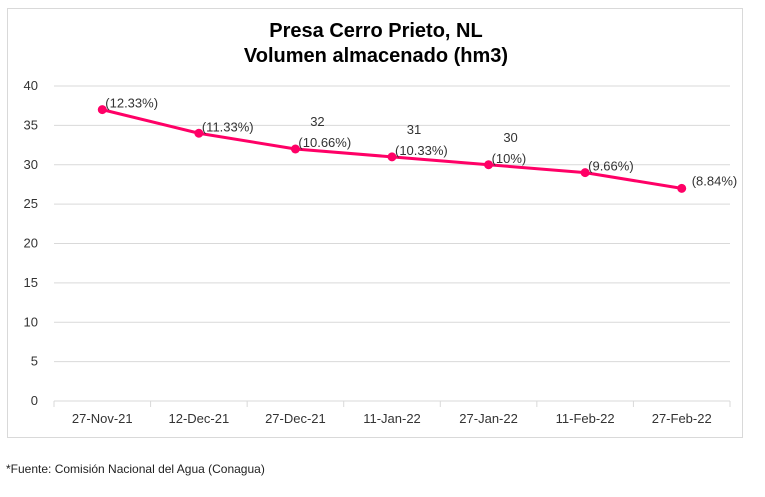 This screenshot has height=497, width=765. What do you see at coordinates (31, 203) in the screenshot?
I see `y-tick-label: 25` at bounding box center [31, 203].